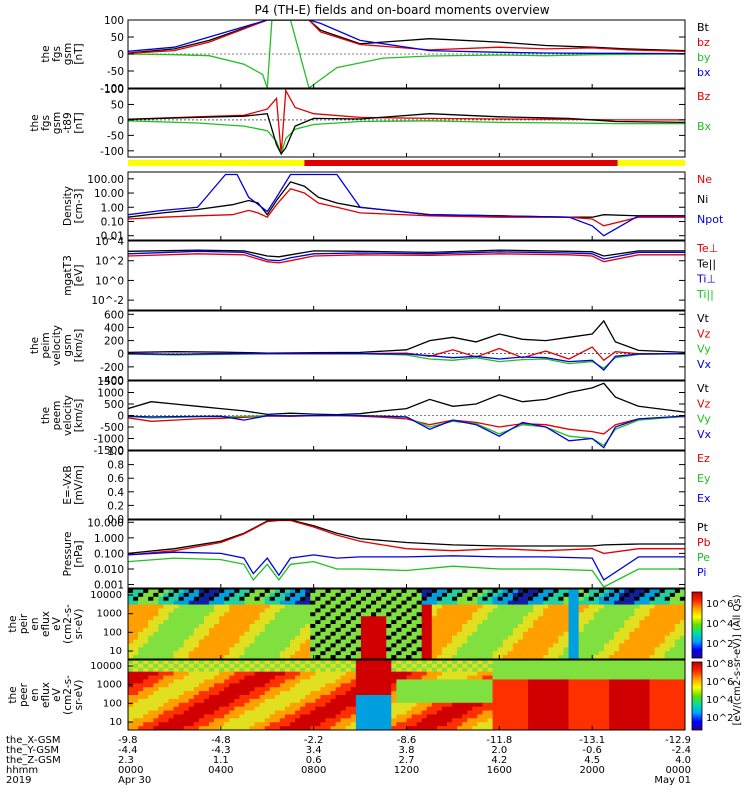 This screenshot has height=800, width=750. I want to click on y-axis-label: the peem velocity [km/s], so click(62, 415).